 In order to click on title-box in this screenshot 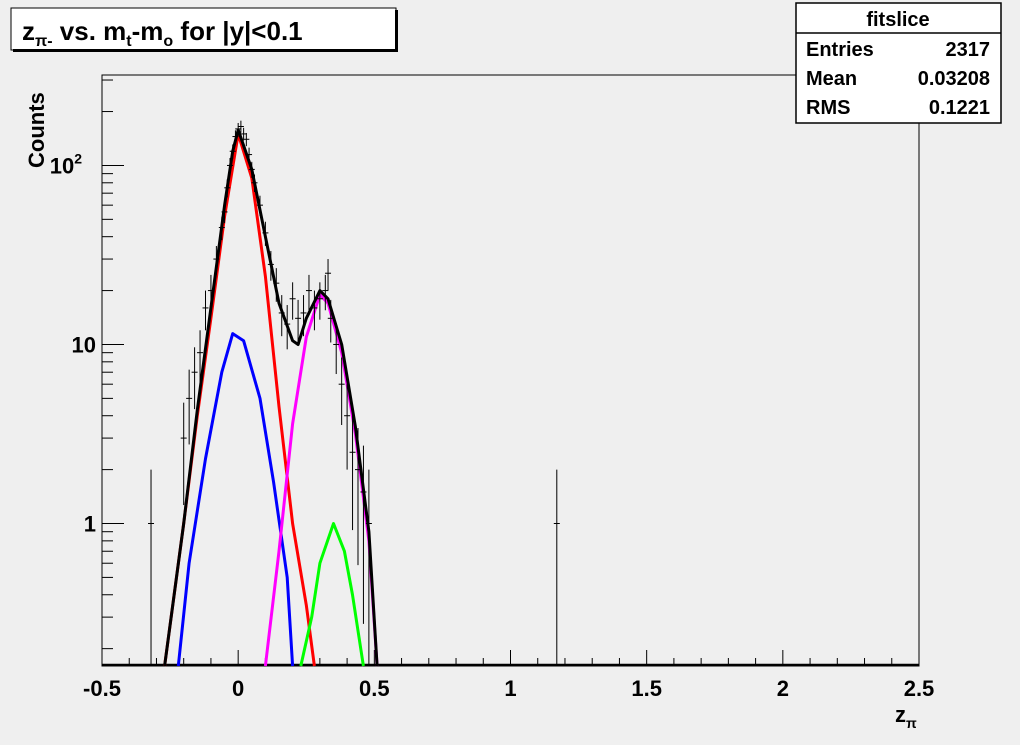, I will do `click(203, 29)`.